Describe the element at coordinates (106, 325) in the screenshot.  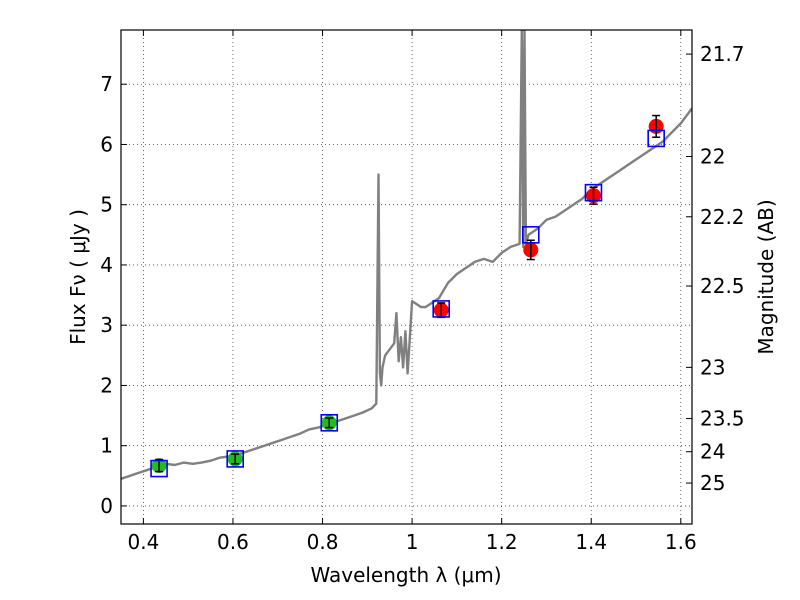
I see `y-tick-label: 3` at that location.